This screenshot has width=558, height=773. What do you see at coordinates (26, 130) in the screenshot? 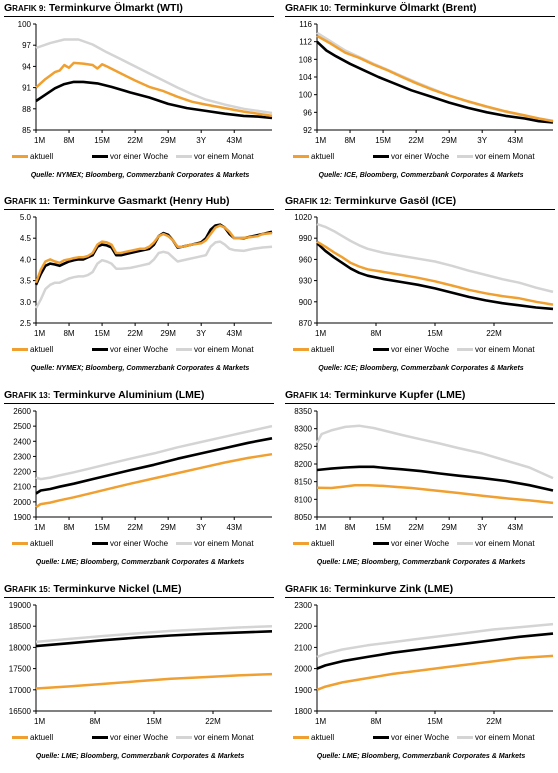
I see `y-tick-label: 85` at bounding box center [26, 130].